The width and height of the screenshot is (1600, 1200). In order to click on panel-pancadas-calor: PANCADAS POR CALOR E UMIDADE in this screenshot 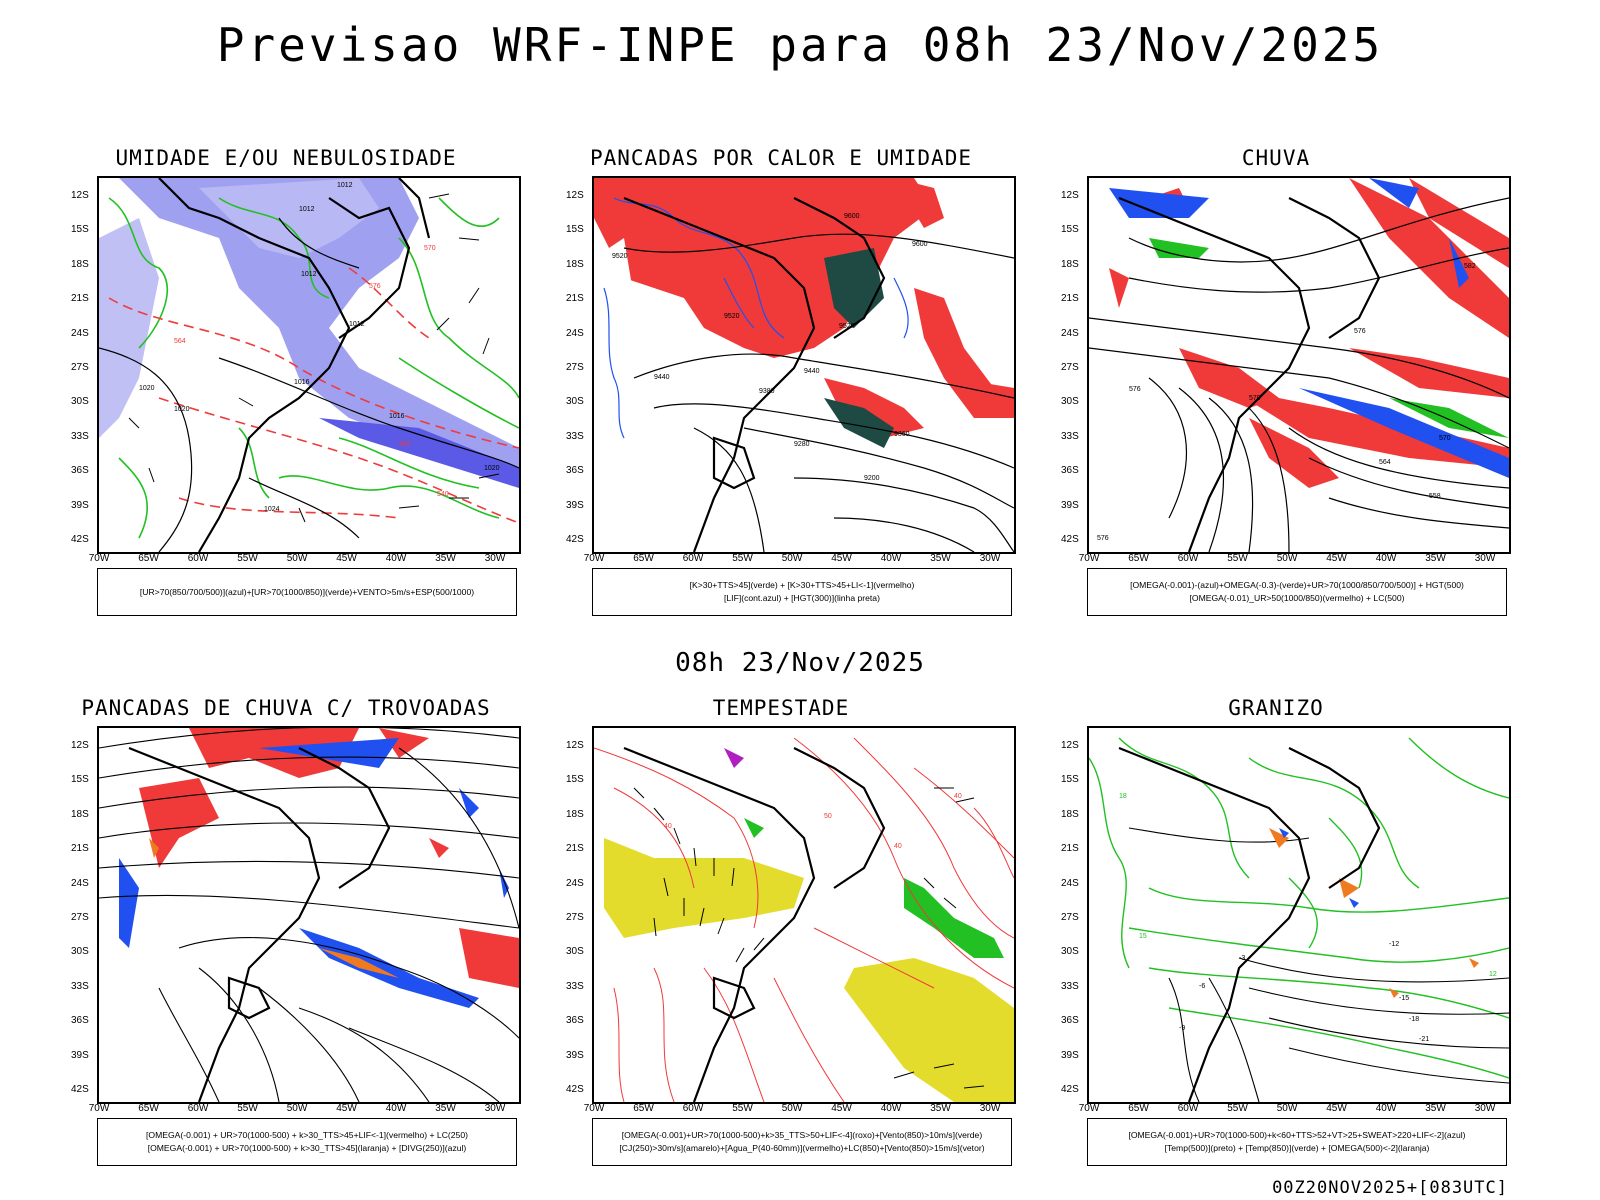, I will do `click(781, 381)`.